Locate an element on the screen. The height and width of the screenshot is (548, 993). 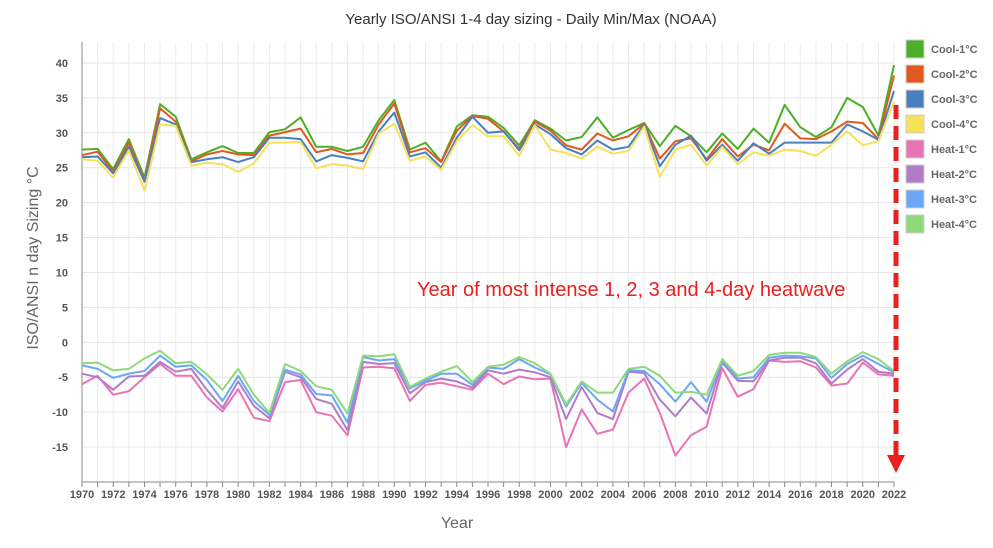
x-tick-label: 2022 is located at coordinates (894, 495).